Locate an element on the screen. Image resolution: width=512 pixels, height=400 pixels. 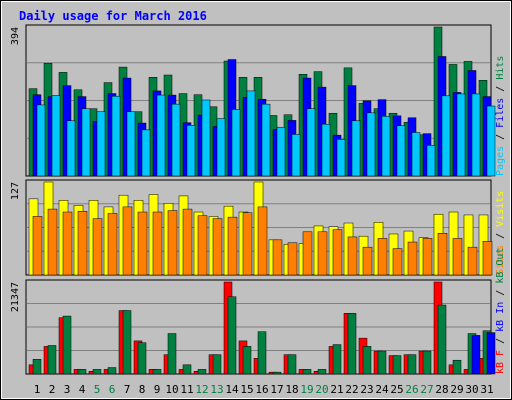
x-tick-label-18: 18 is located at coordinates (291, 389).